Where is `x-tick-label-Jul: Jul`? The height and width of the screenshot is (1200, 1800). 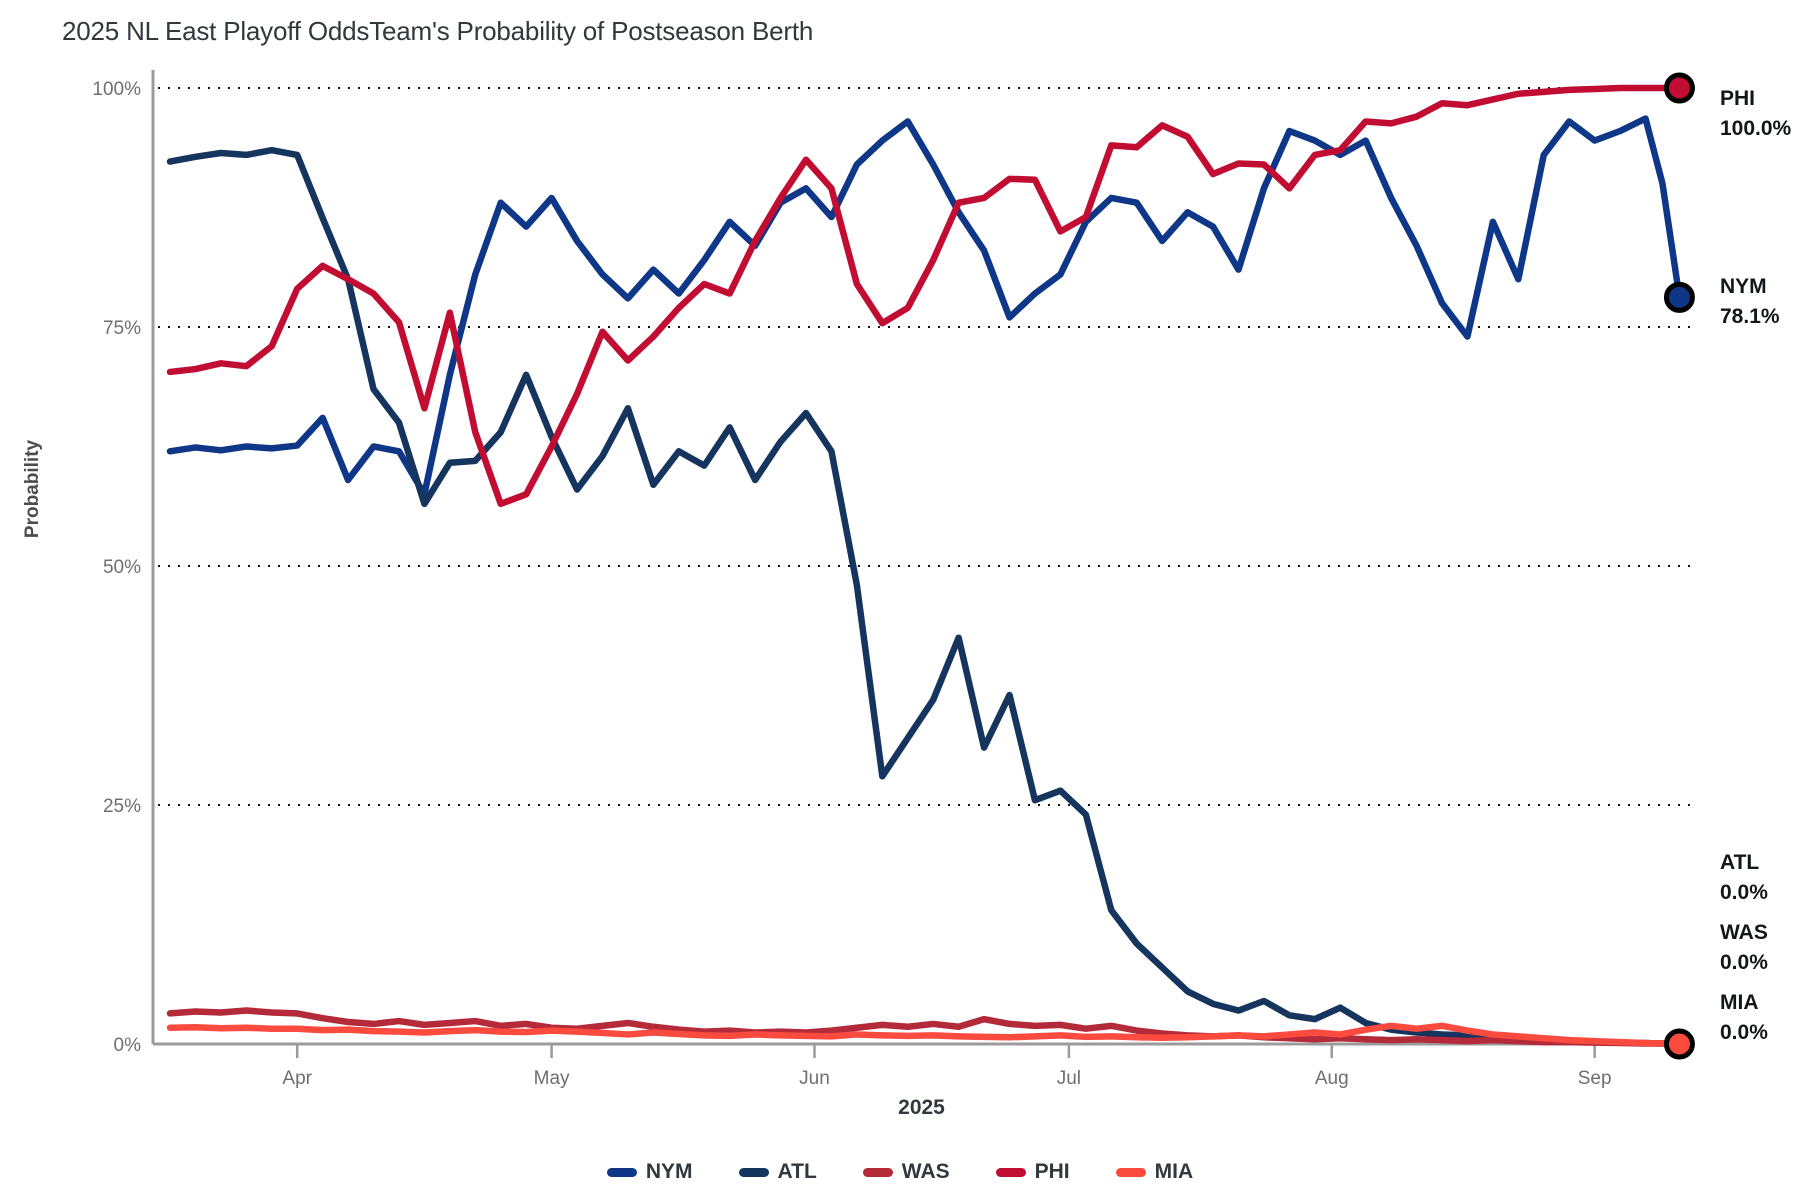 x-tick-label-Jul: Jul is located at coordinates (1069, 1078).